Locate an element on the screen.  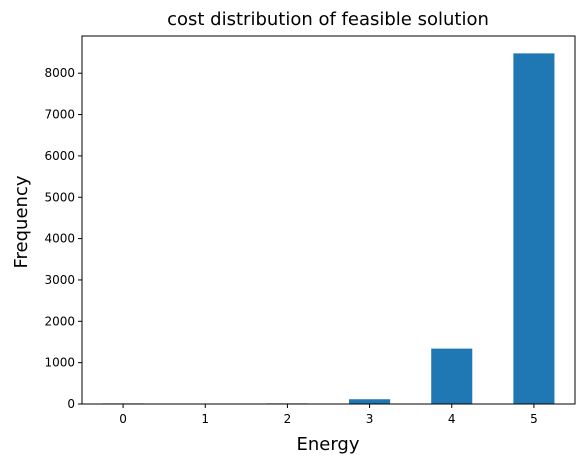
y-axis-label: Frequency is located at coordinates (21, 221).